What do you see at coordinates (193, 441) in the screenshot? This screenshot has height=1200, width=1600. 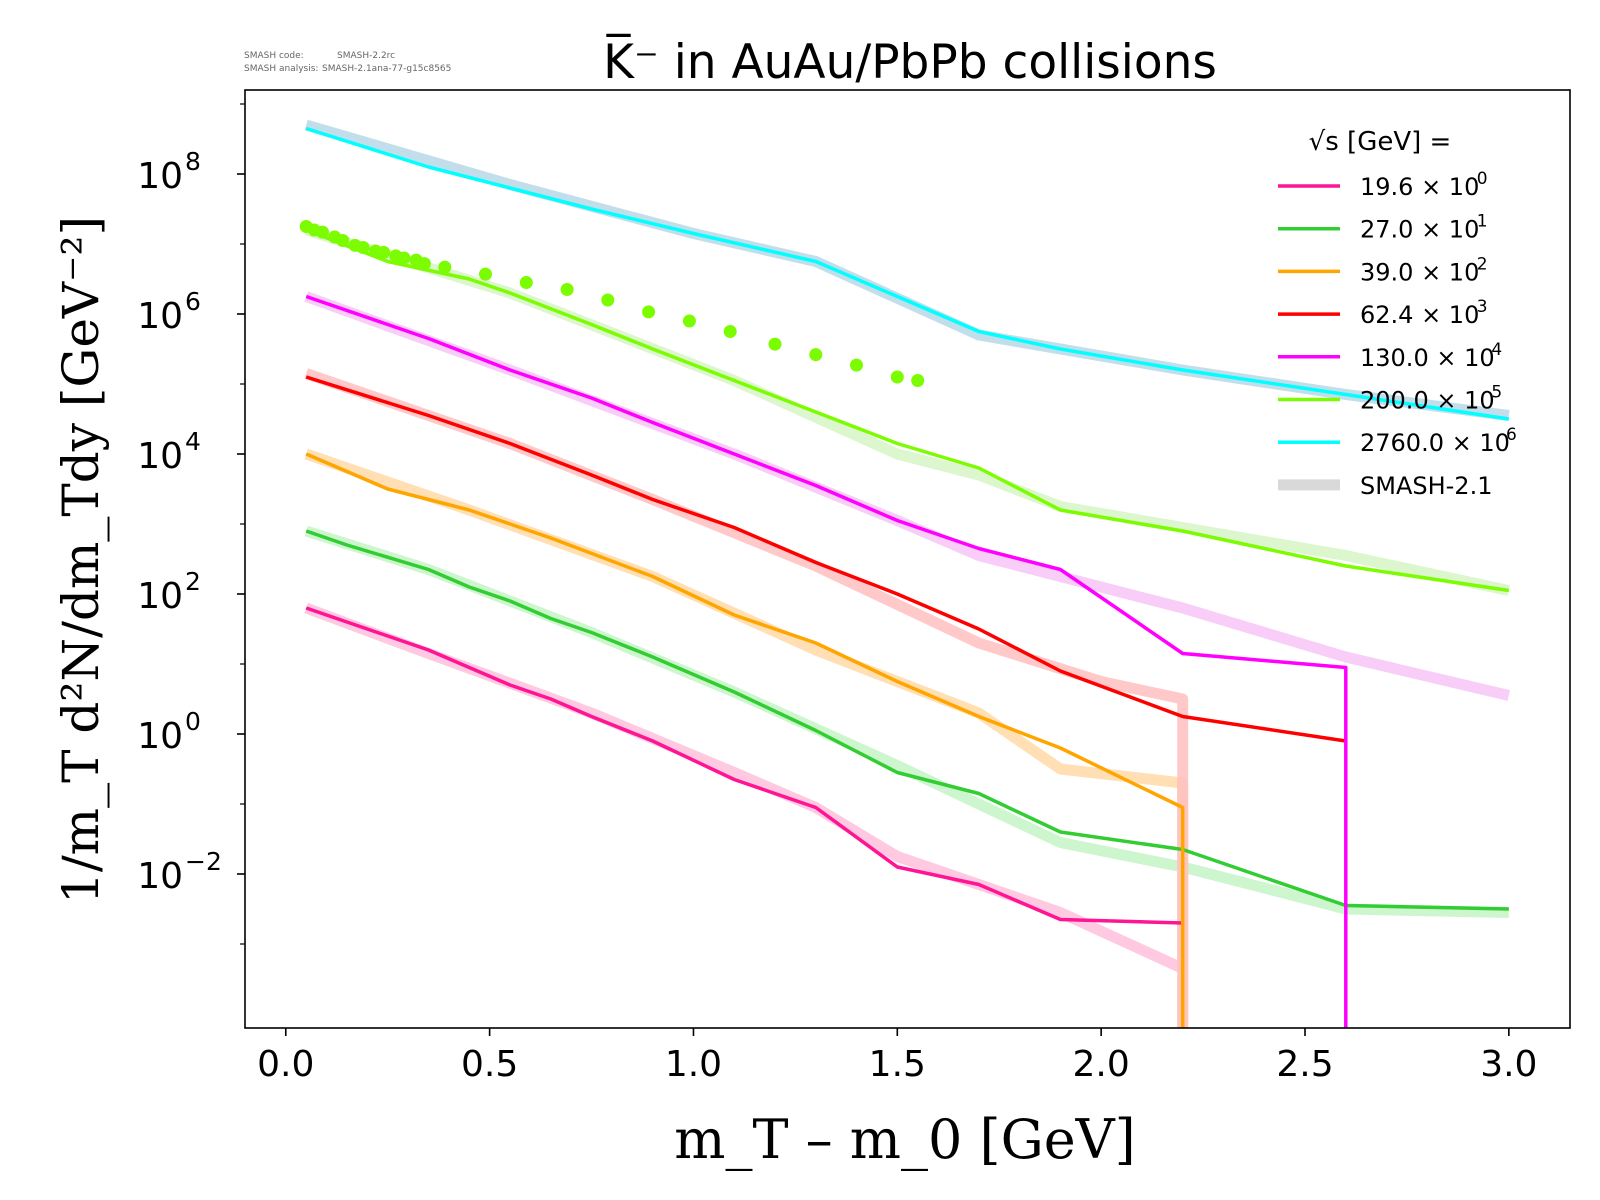 I see `y-tick-exponent: 4` at bounding box center [193, 441].